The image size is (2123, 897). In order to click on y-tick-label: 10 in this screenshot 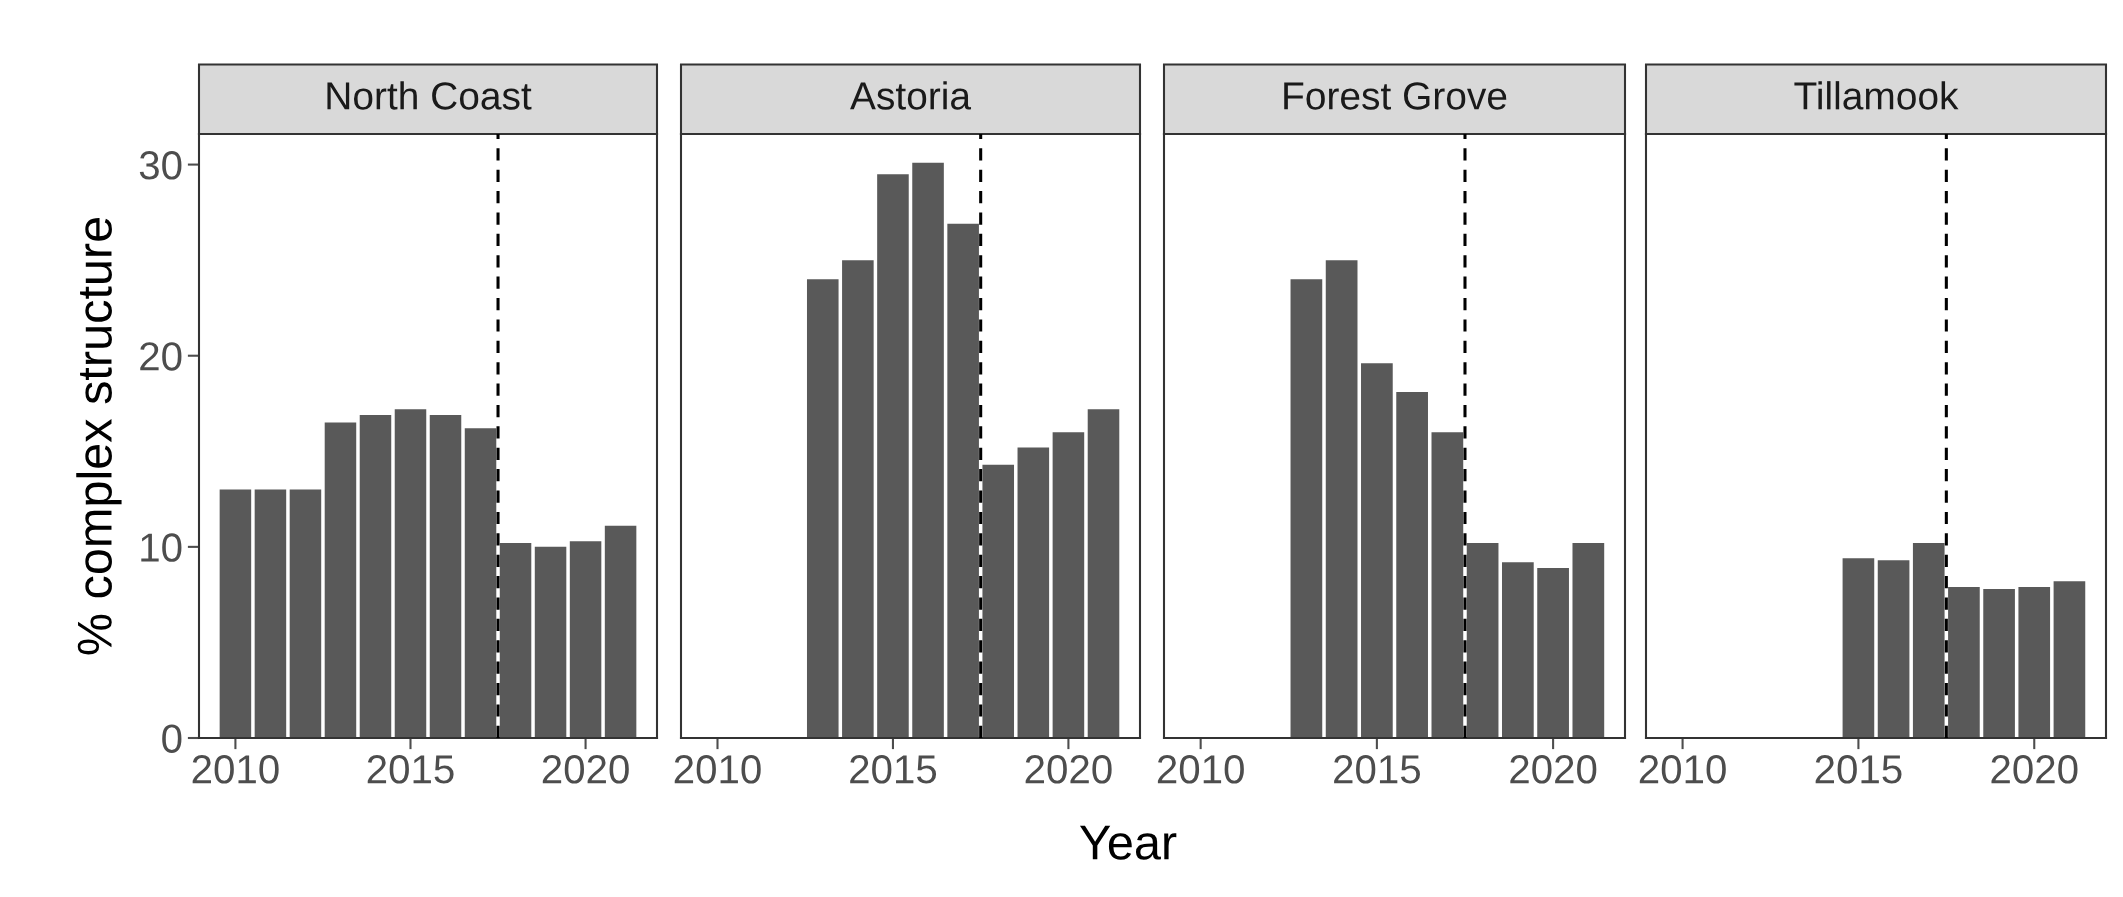, I will do `click(161, 547)`.